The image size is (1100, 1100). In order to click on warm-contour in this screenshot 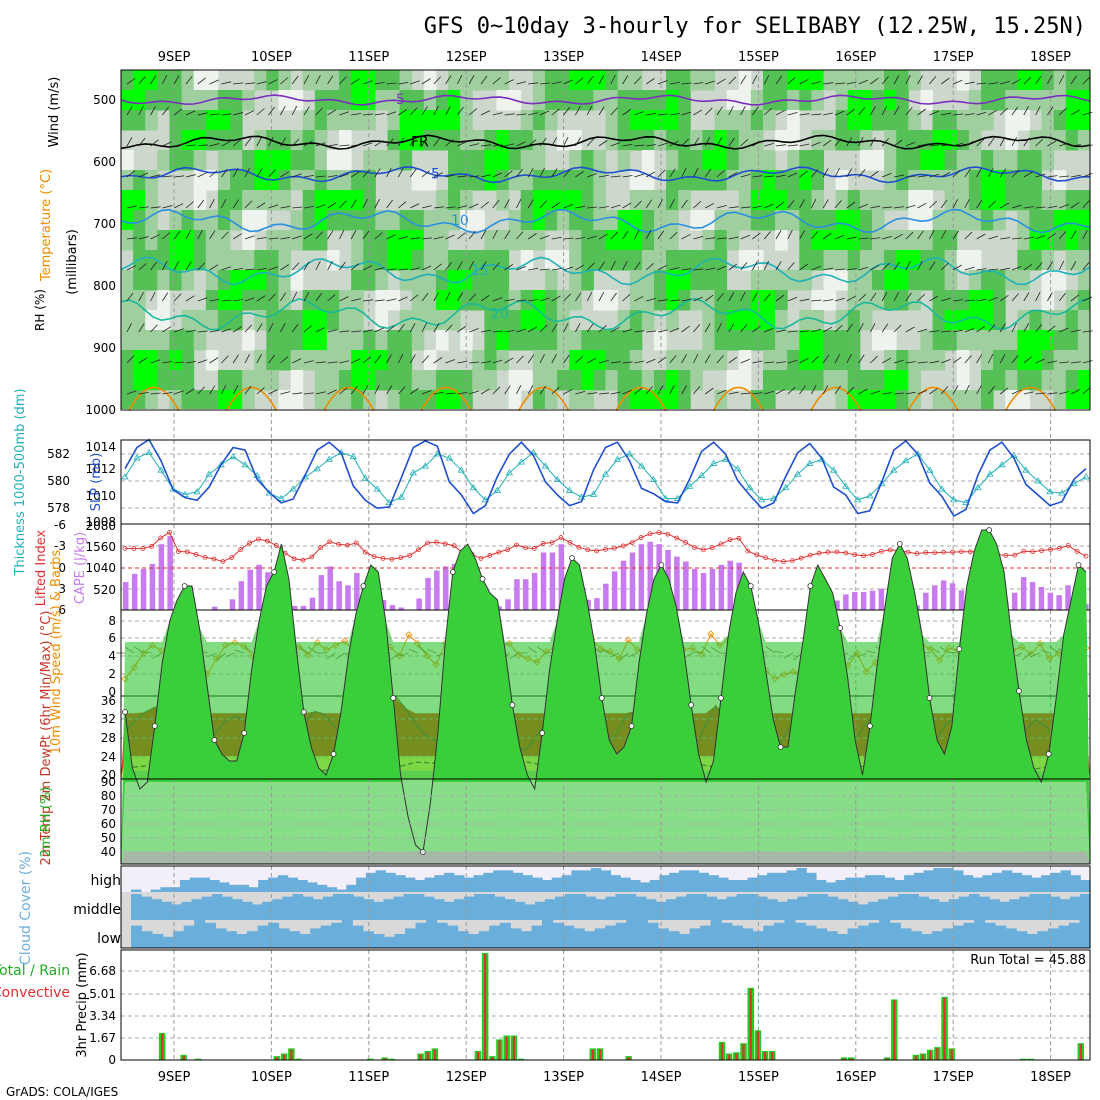, I will do `click(836, 399)`.